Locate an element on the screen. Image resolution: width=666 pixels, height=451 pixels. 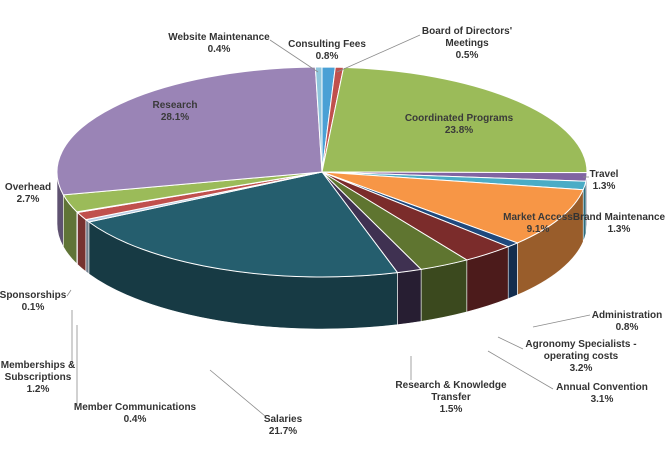
slice-value-label: 1.5% is located at coordinates (451, 409).